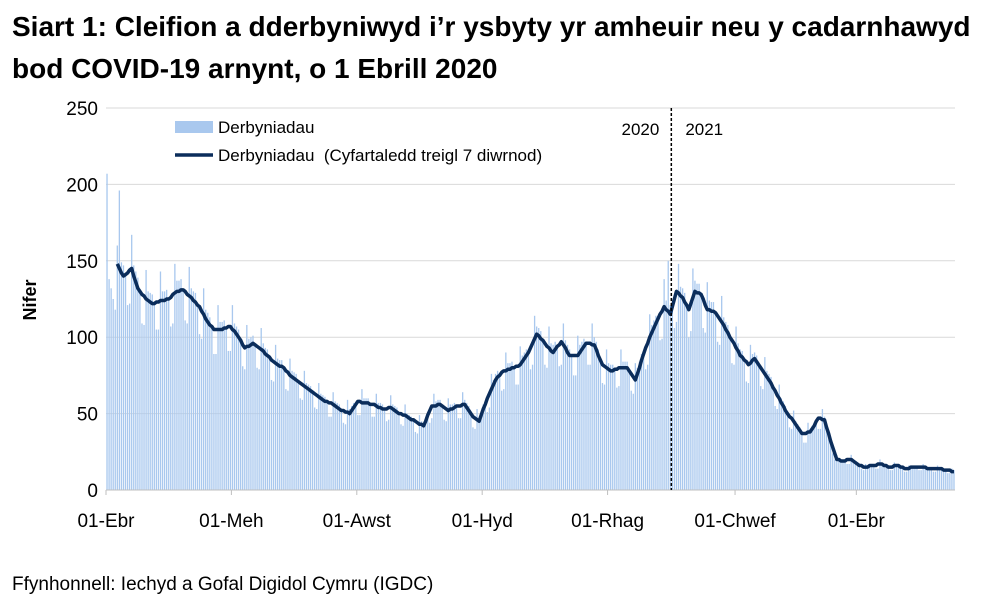 The image size is (985, 612). What do you see at coordinates (82, 338) in the screenshot?
I see `y-tick-label: 100` at bounding box center [82, 338].